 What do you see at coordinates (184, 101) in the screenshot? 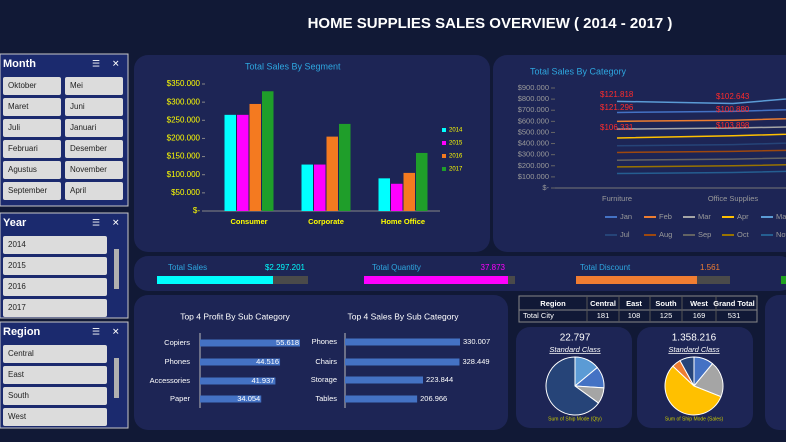
I see `y-tick-label: $300.000` at bounding box center [184, 101].